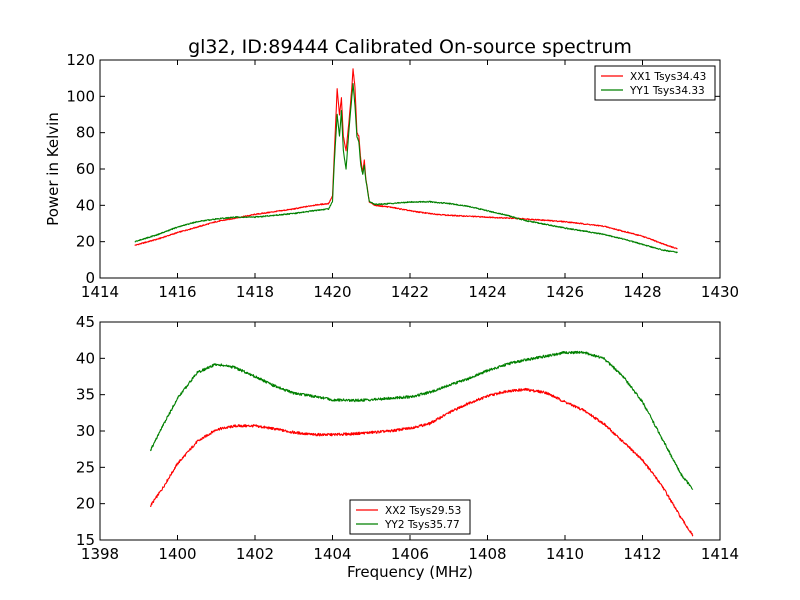 The height and width of the screenshot is (600, 800). What do you see at coordinates (332, 292) in the screenshot?
I see `x-tick-label: 1420` at bounding box center [332, 292].